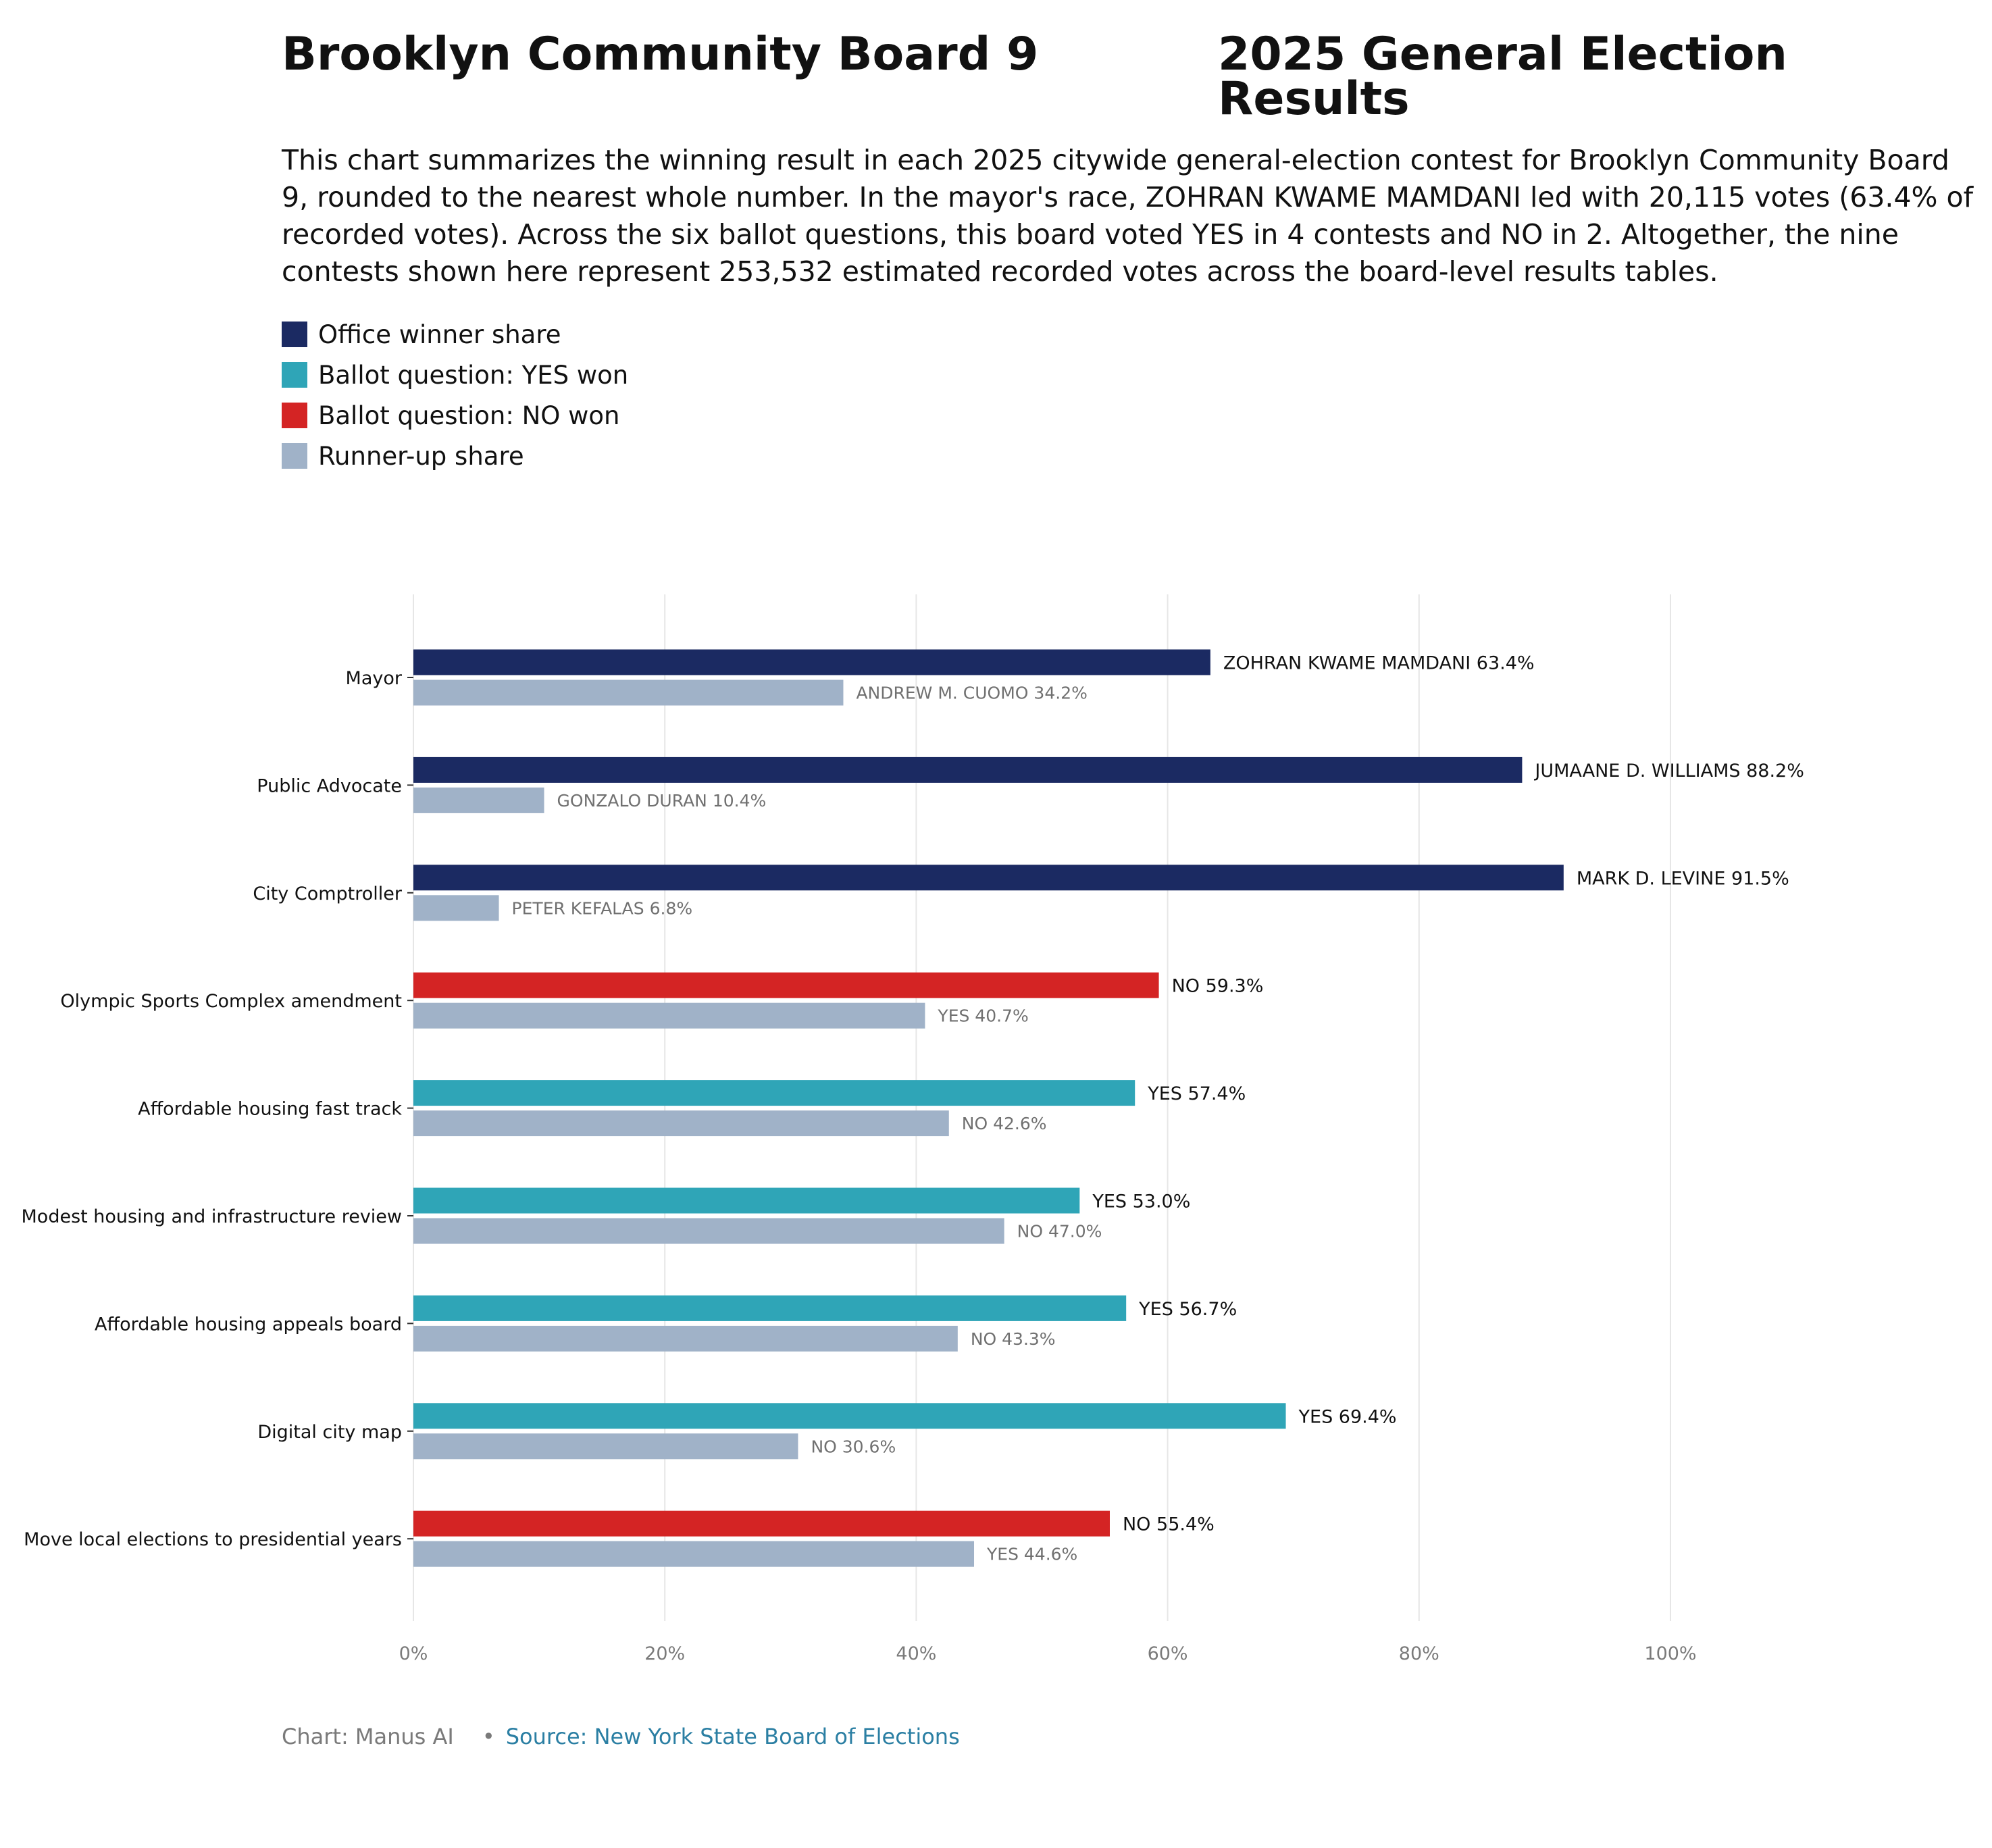 The width and height of the screenshot is (1992, 1848). Describe the element at coordinates (231, 1001) in the screenshot. I see `category-label: Olympic Sports Complex amendment` at that location.